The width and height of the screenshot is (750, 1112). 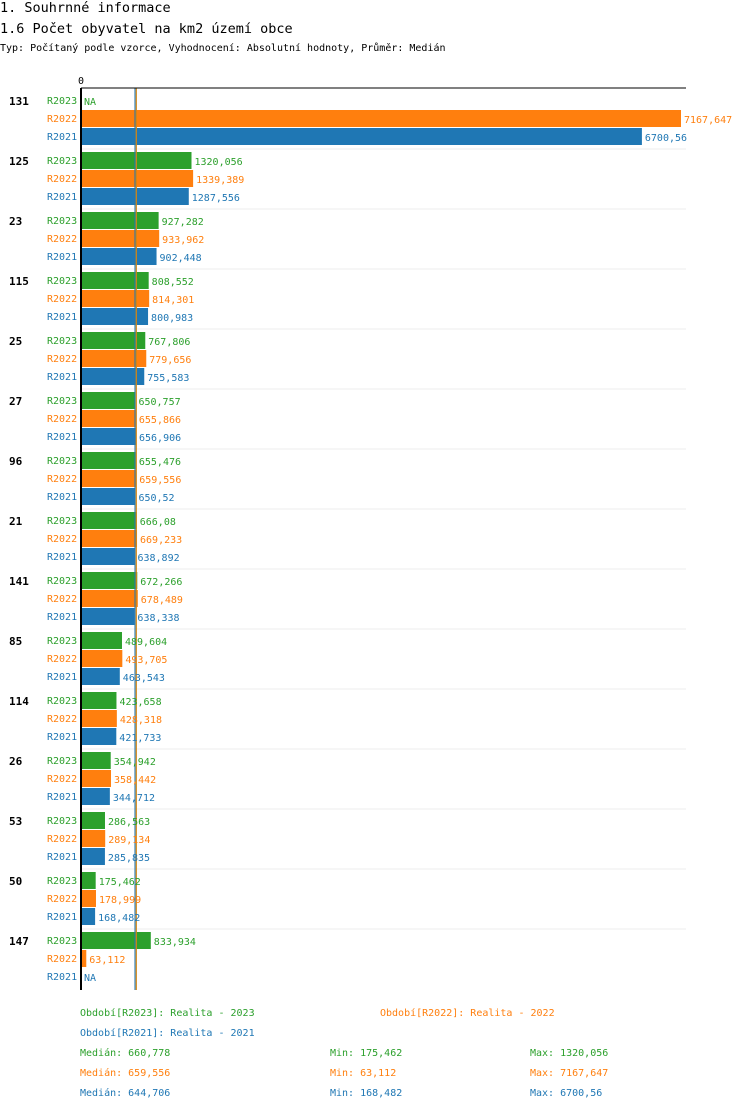 I want to click on data-label: 638,338, so click(x=158, y=618).